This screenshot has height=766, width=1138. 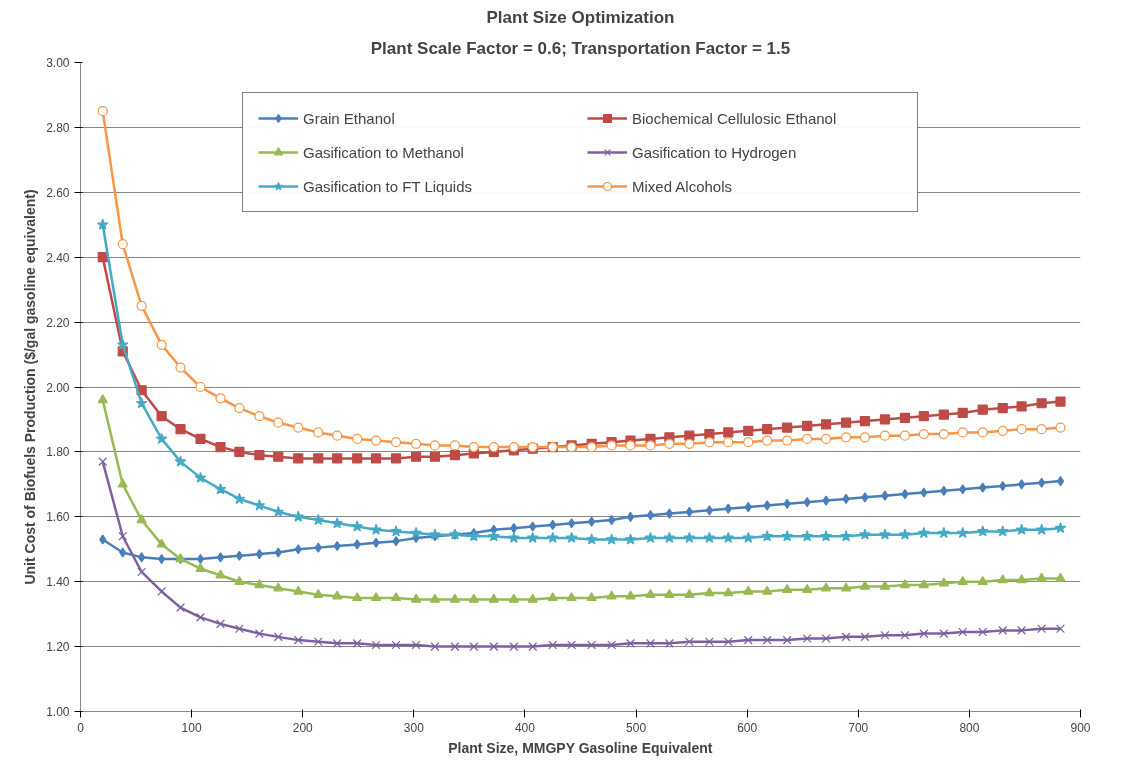 I want to click on x-tick-label: 600, so click(x=747, y=727).